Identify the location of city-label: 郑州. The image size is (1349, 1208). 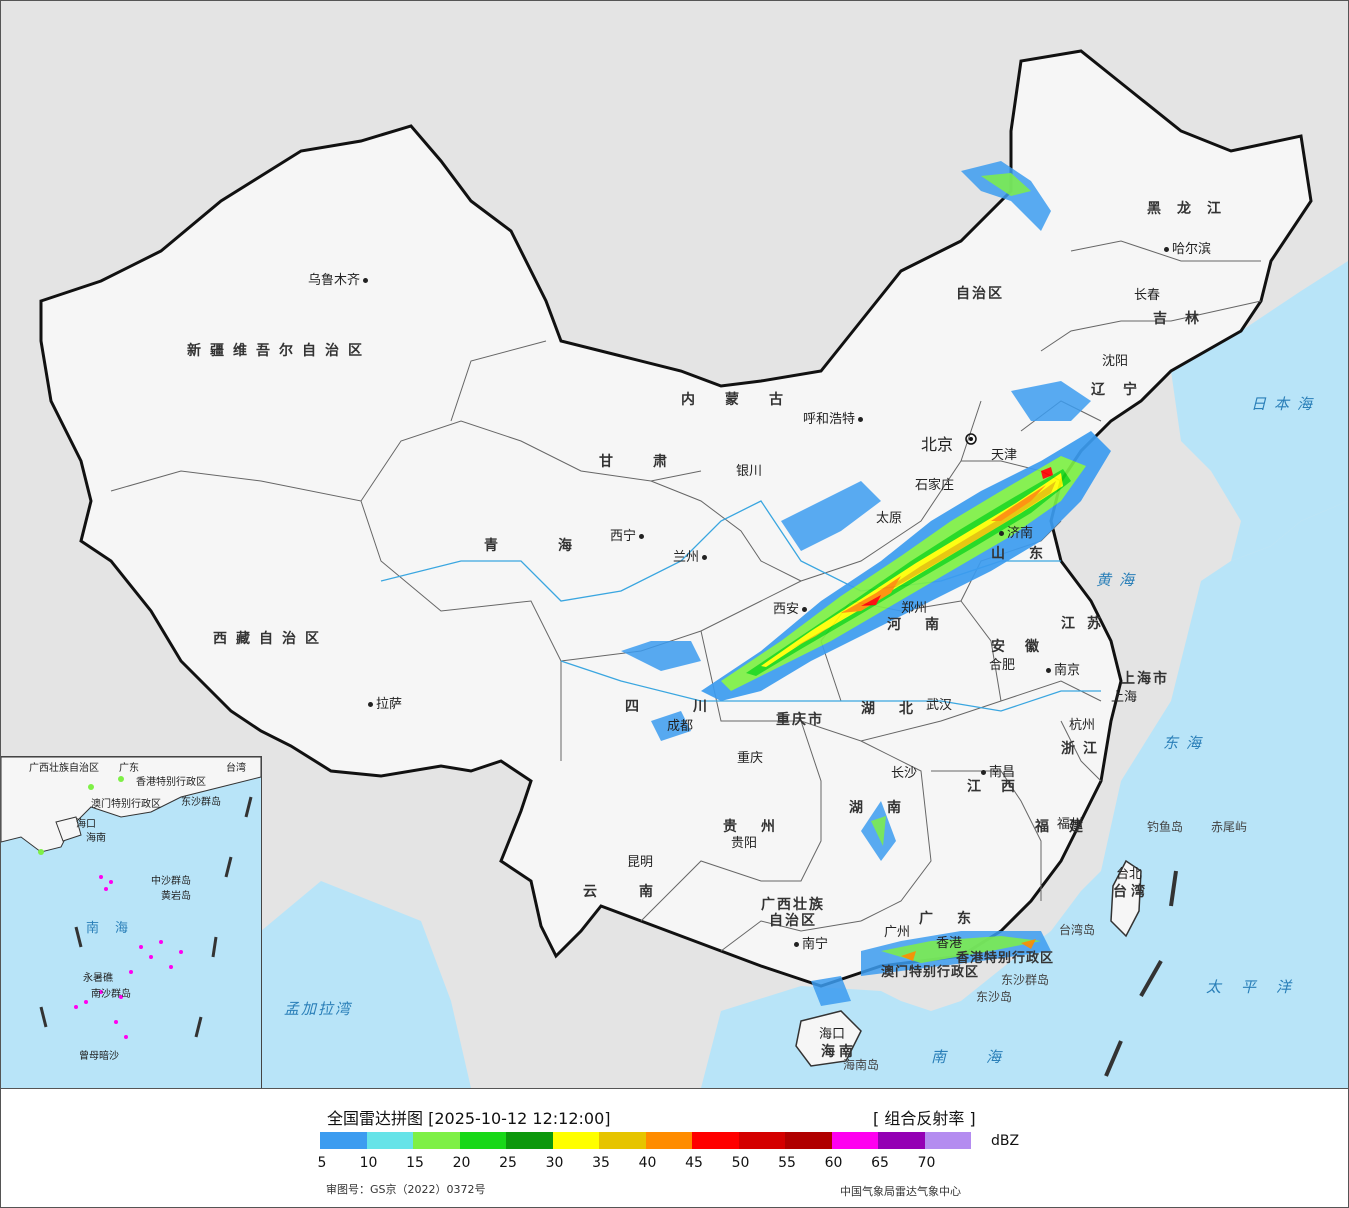
(914, 608).